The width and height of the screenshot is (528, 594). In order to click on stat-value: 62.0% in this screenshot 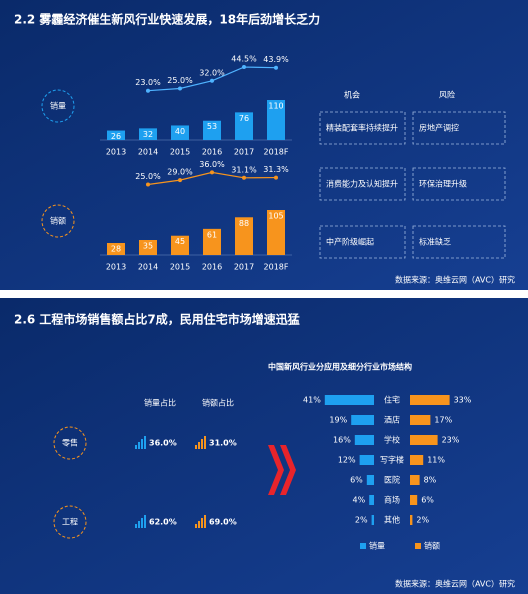, I will do `click(163, 522)`.